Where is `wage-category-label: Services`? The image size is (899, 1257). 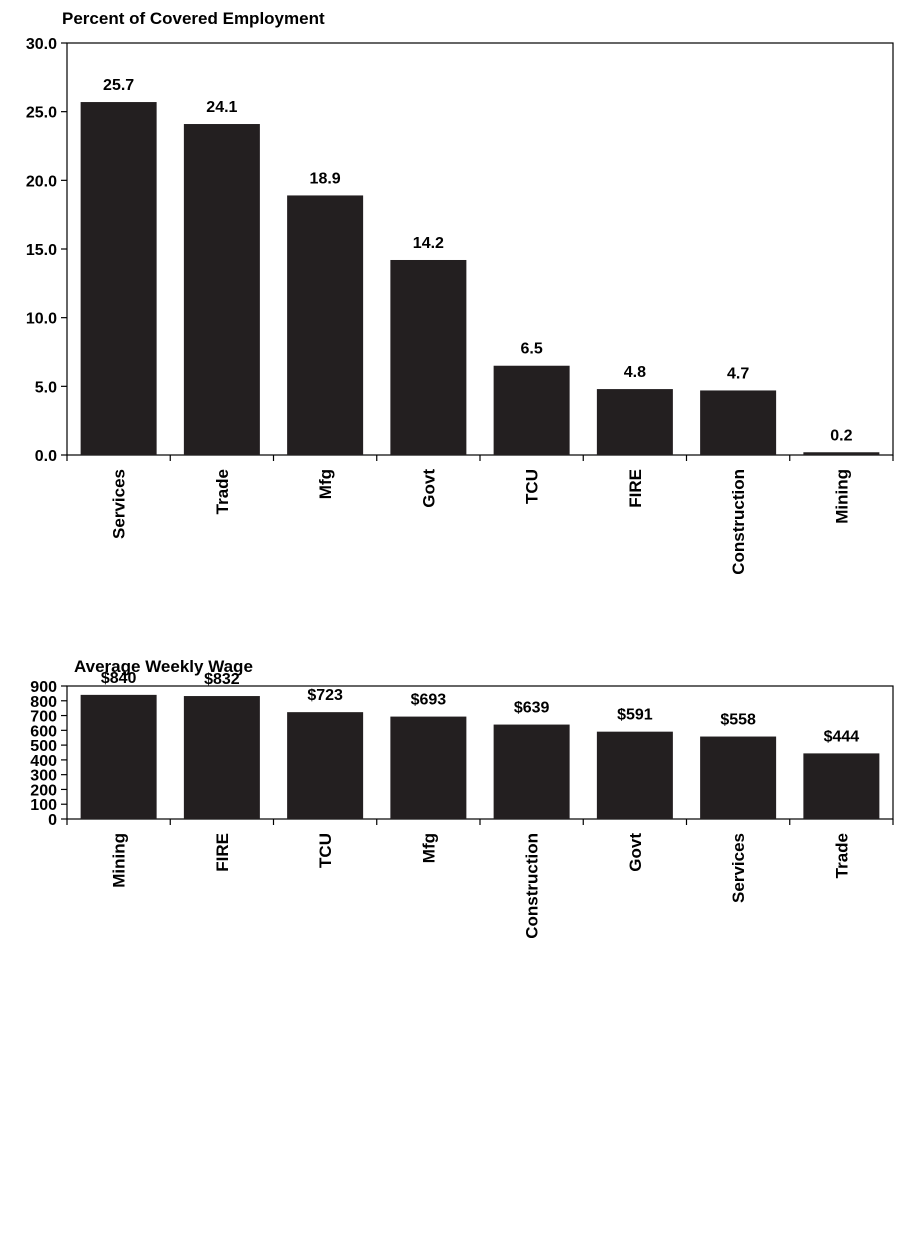
wage-category-label: Services is located at coordinates (738, 868).